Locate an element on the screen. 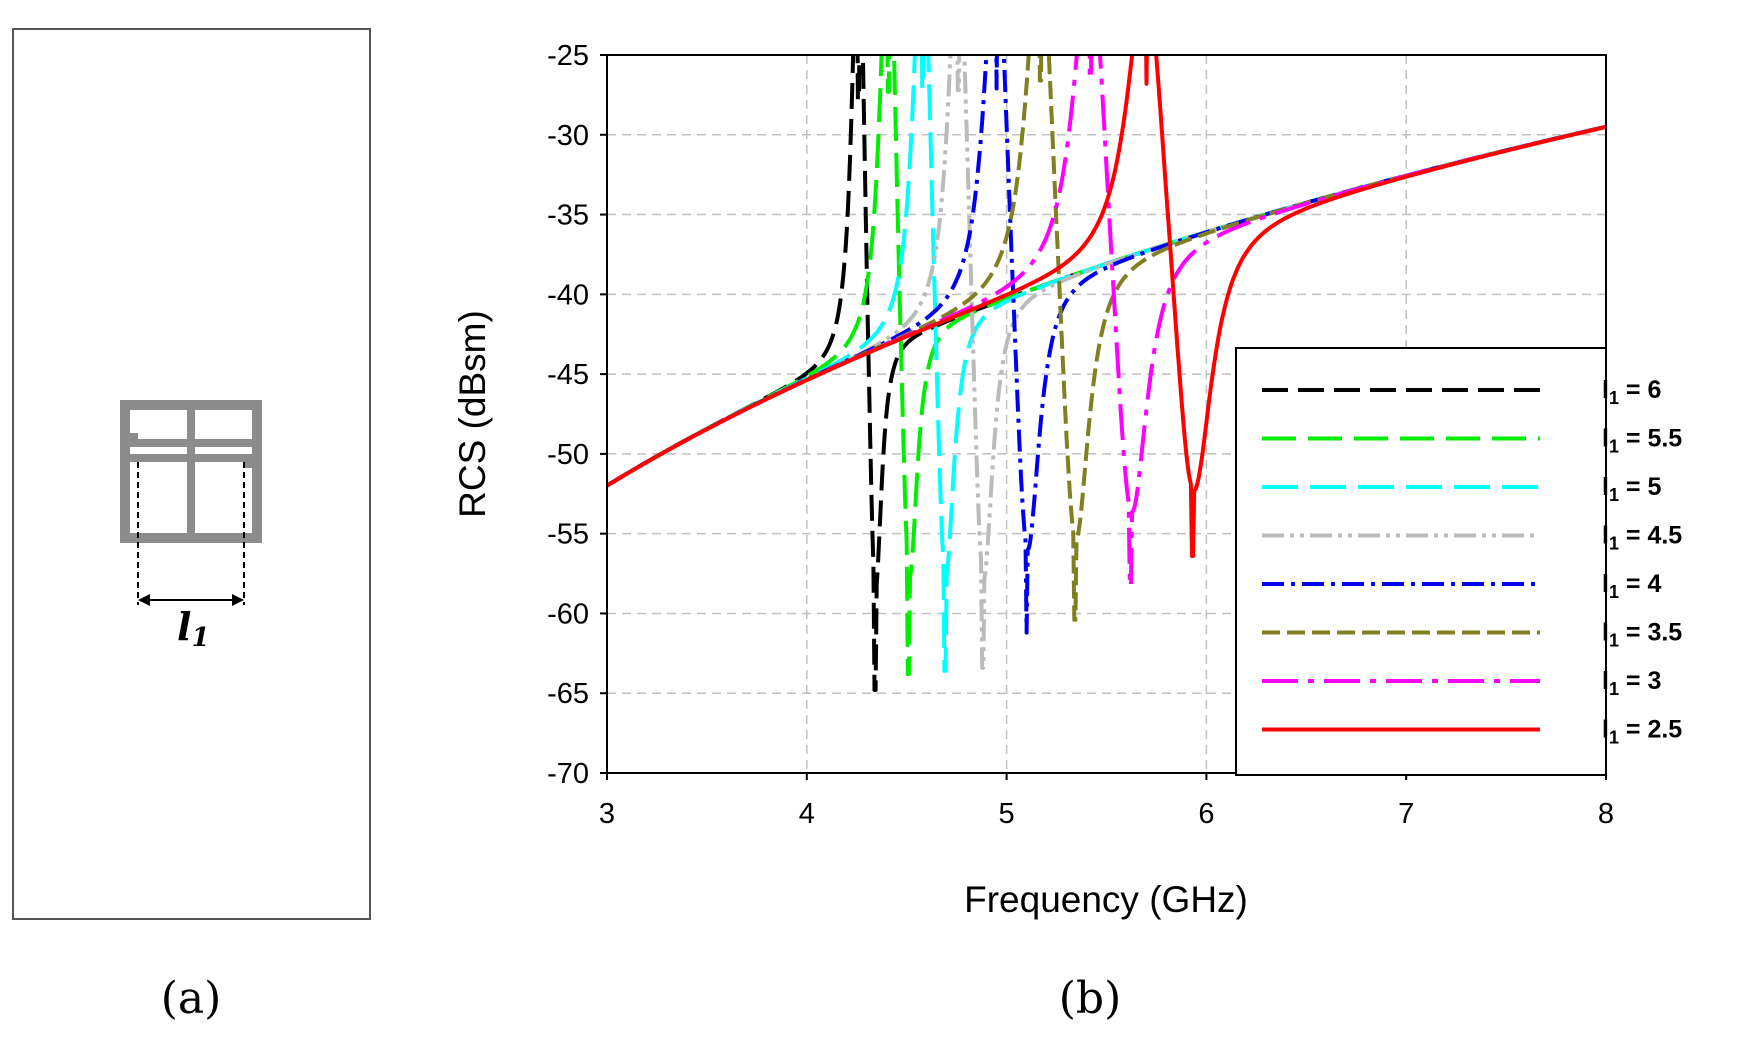 Image resolution: width=1741 pixels, height=1053 pixels. panel-a-label: (a) is located at coordinates (191, 998).